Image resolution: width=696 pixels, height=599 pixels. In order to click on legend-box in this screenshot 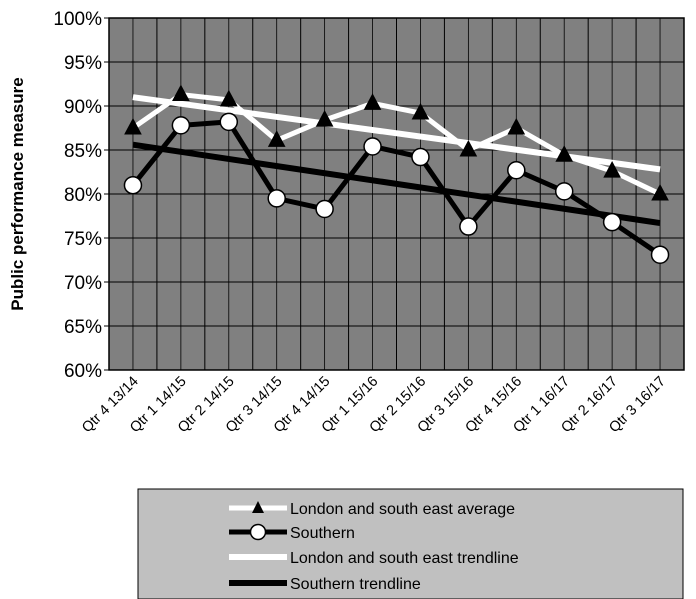, I will do `click(410, 543)`.